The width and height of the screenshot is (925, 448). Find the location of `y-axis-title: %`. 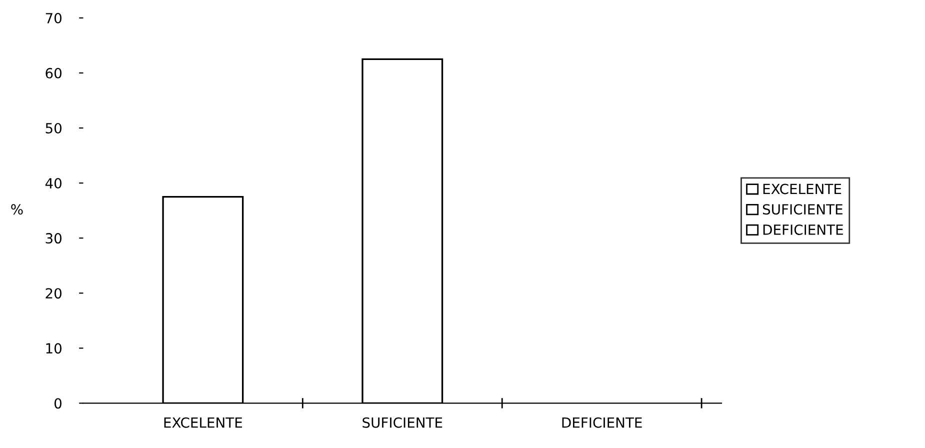

y-axis-title: % is located at coordinates (17, 209).